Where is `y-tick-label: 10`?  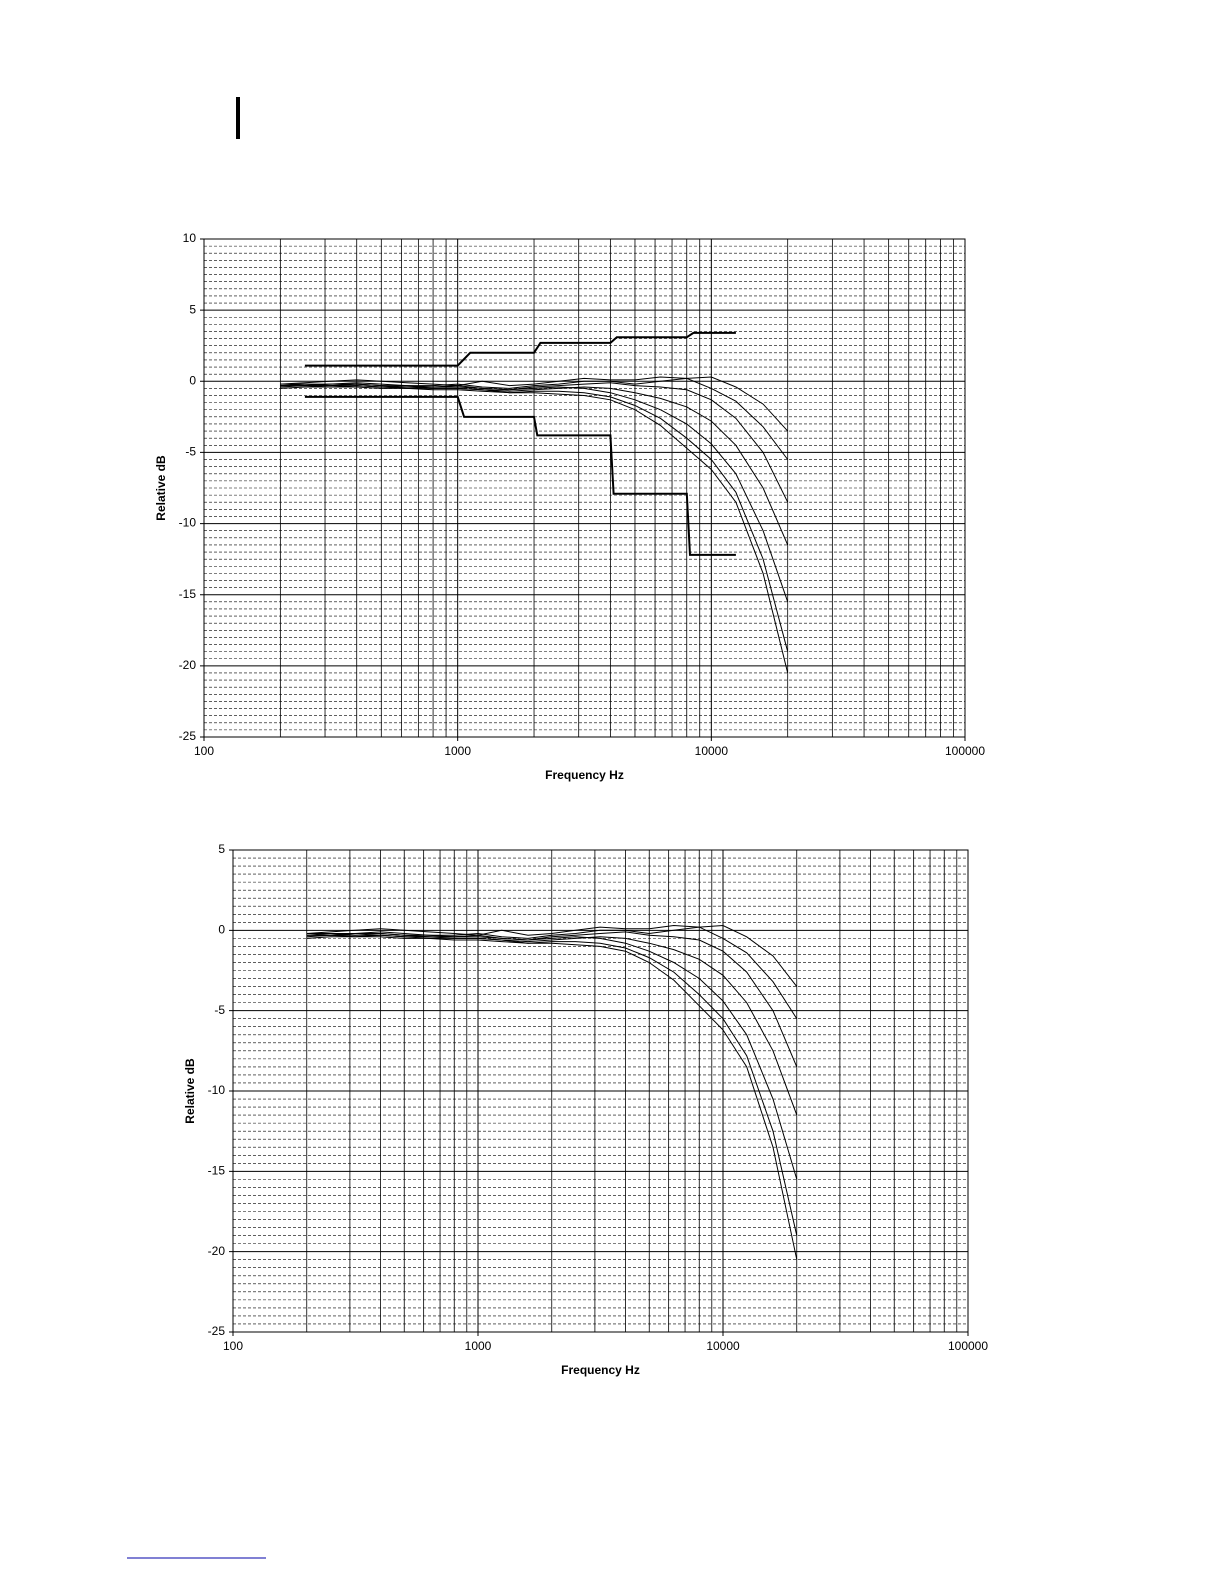
y-tick-label: 10 is located at coordinates (190, 238).